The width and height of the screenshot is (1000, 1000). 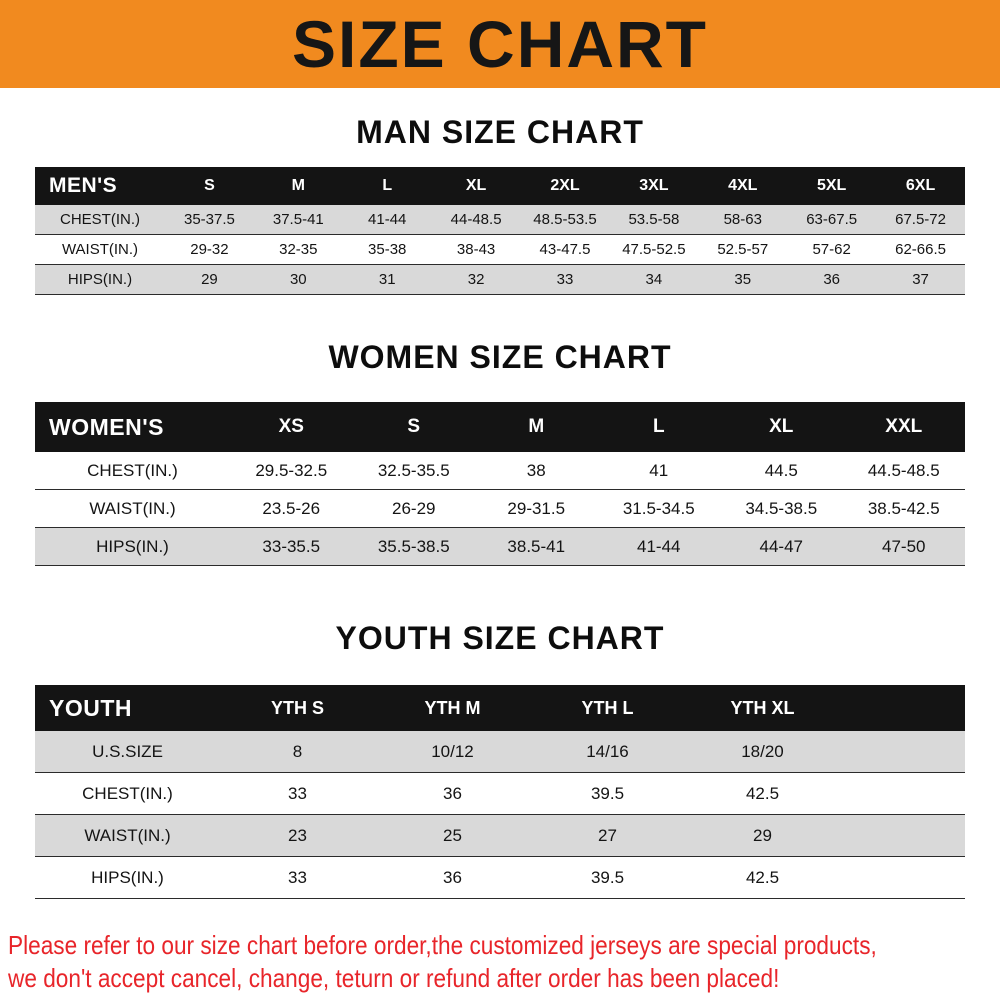 I want to click on column-header: YTH S, so click(x=297, y=707).